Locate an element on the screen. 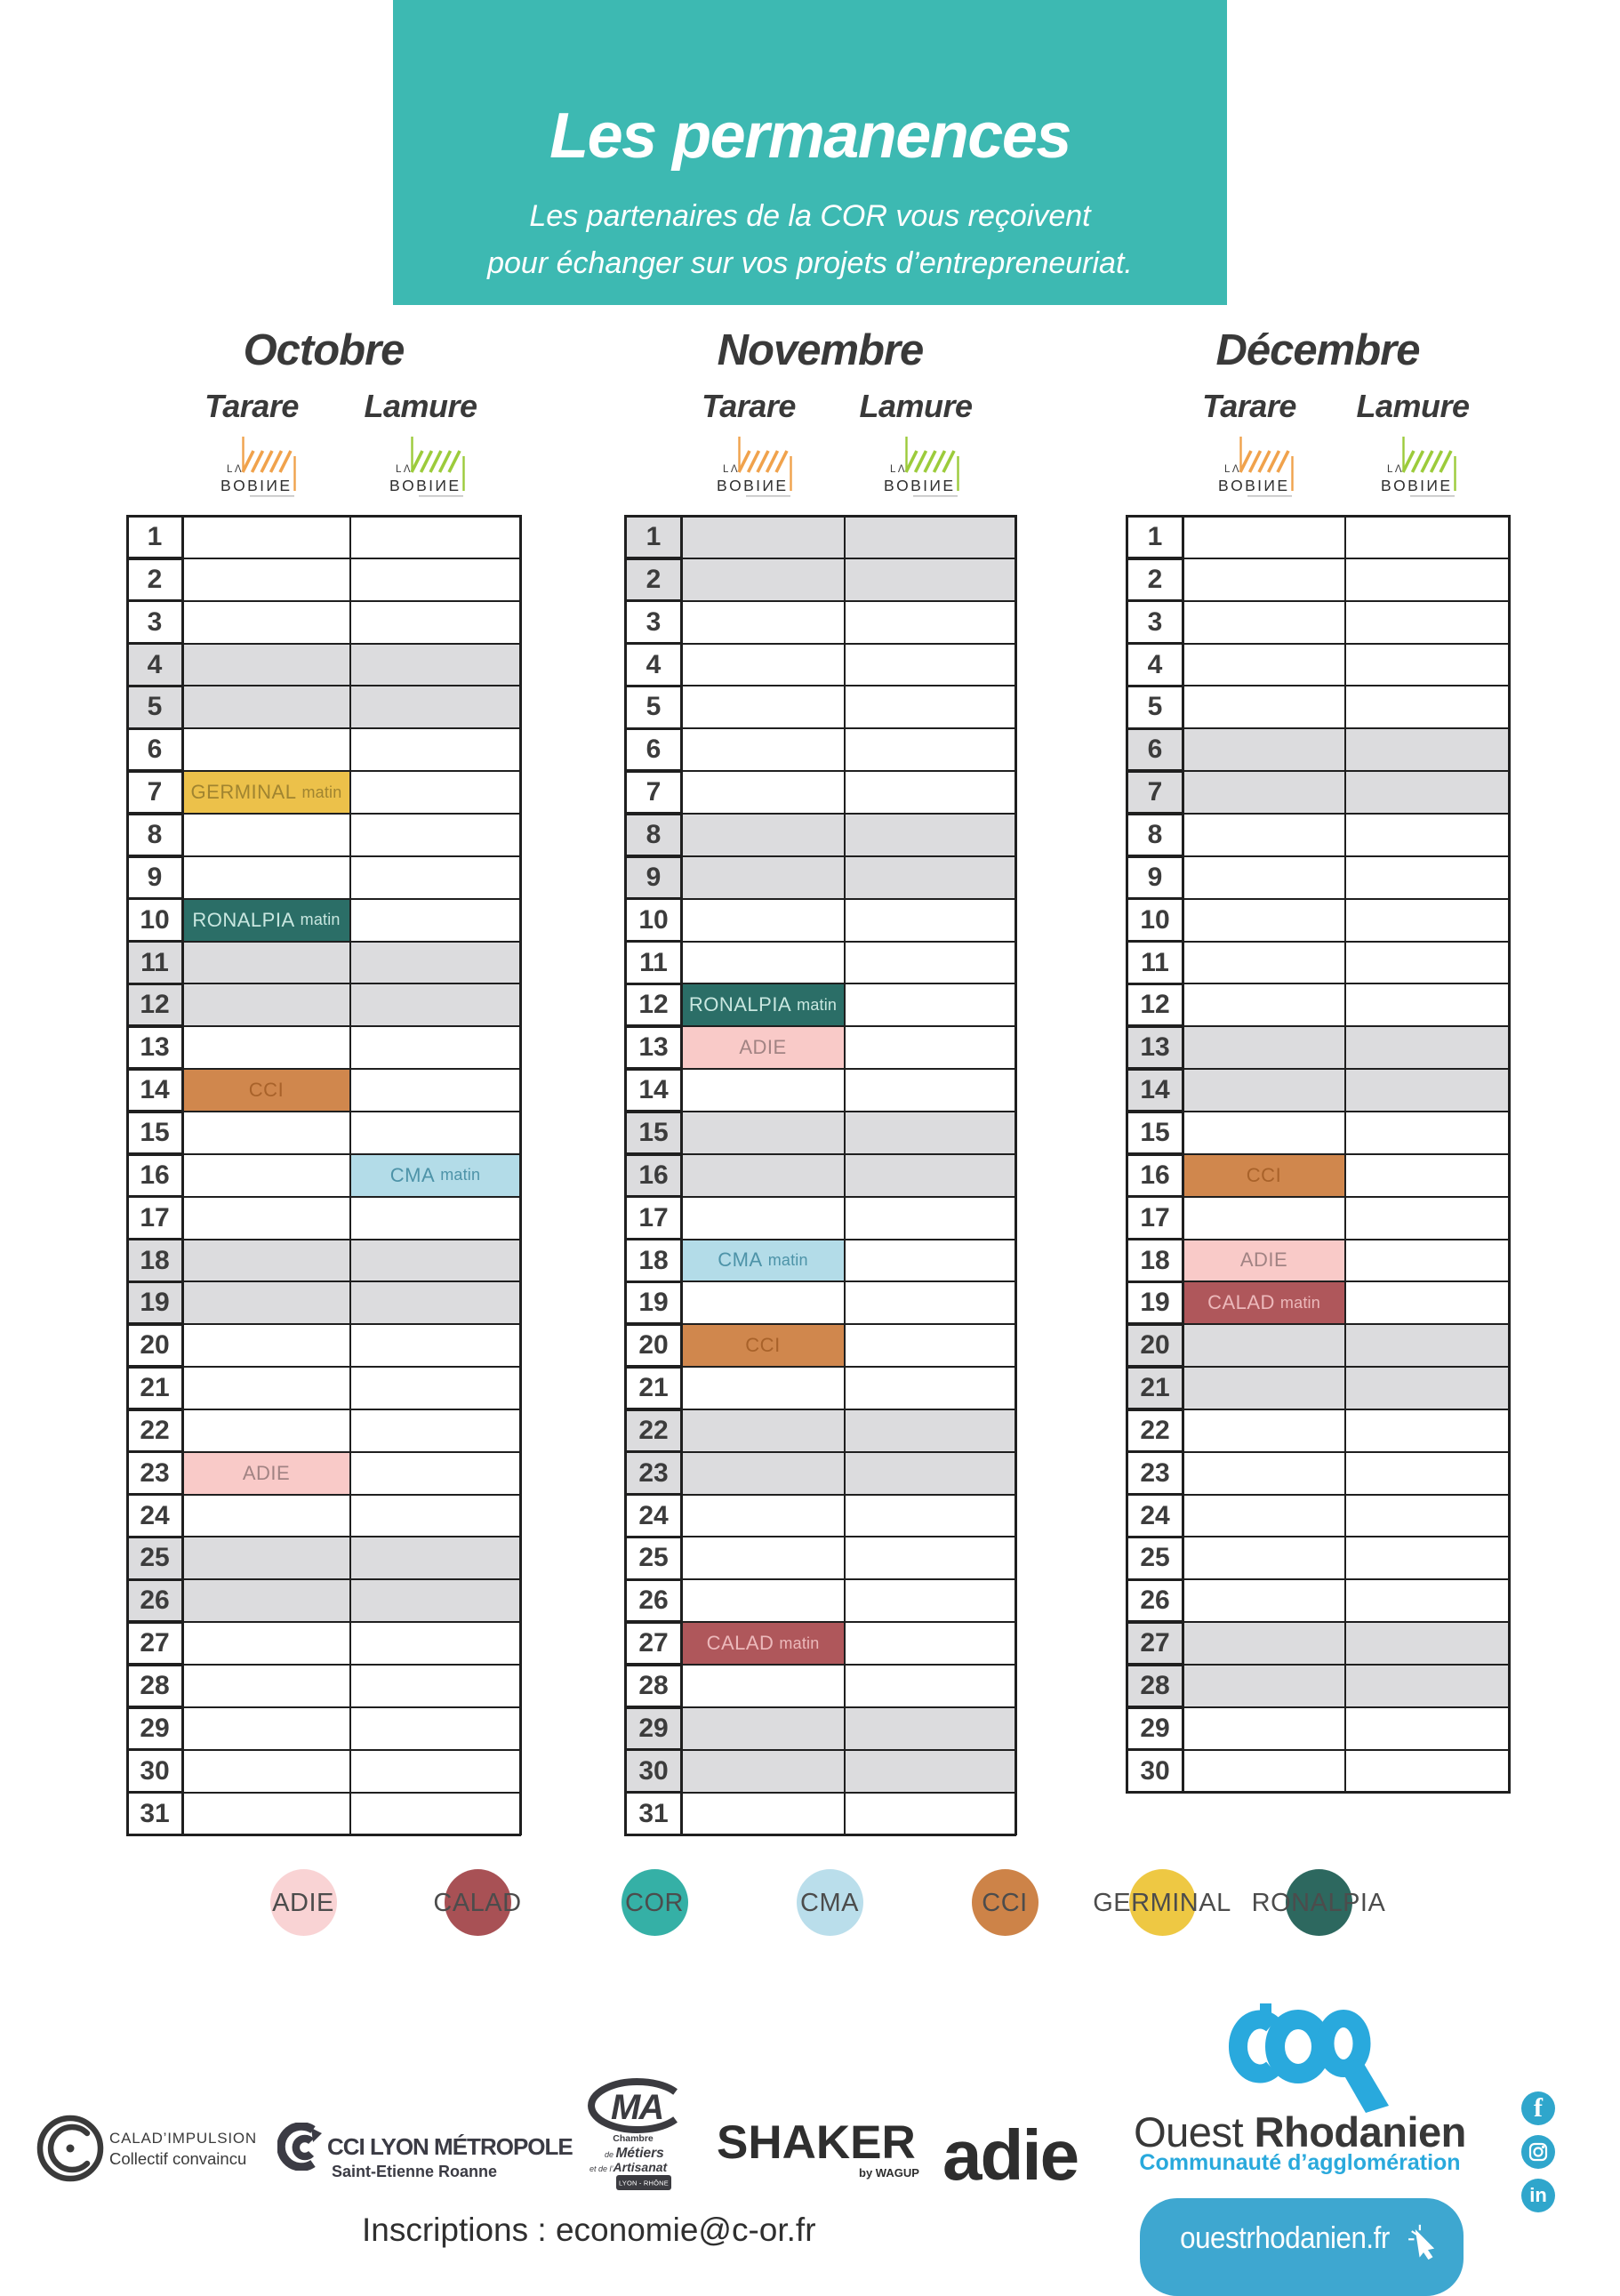  svg-text: de Métiers is located at coordinates (634, 2153).